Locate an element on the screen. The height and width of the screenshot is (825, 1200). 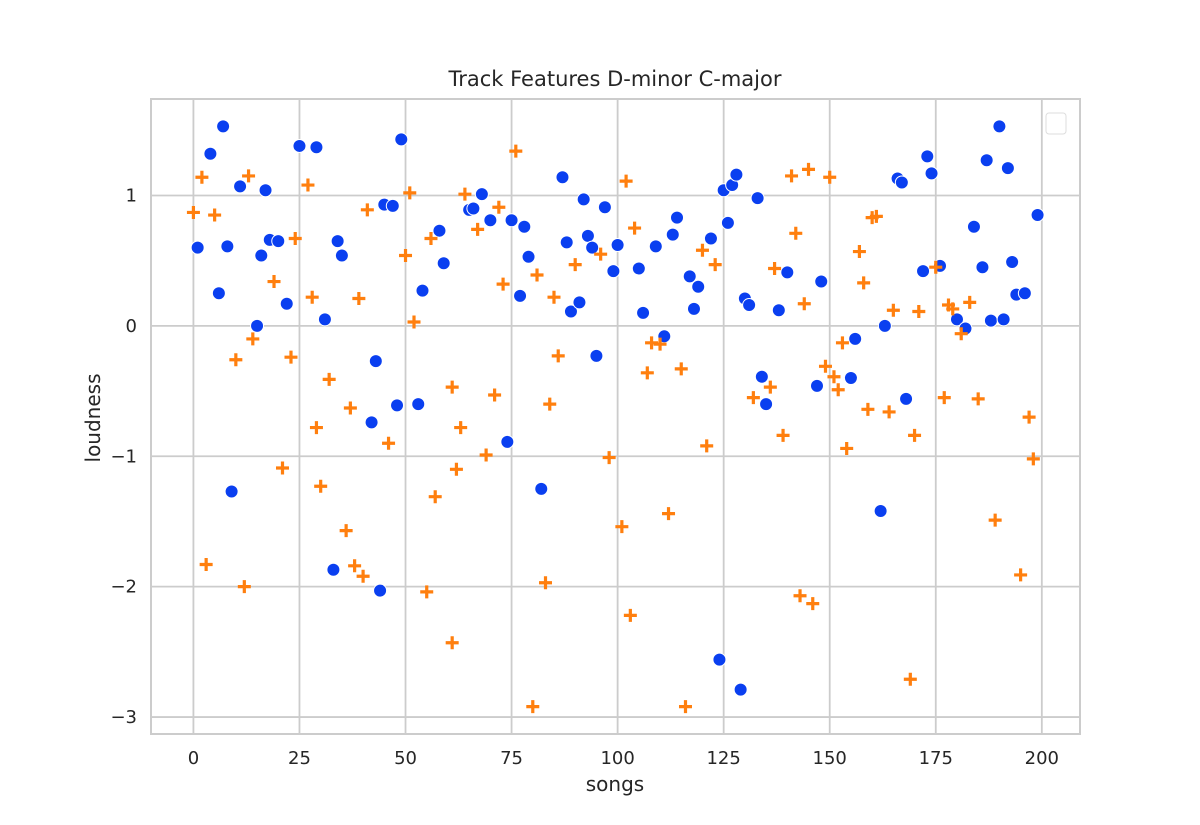
y-tick-label: 1 is located at coordinates (131, 195).